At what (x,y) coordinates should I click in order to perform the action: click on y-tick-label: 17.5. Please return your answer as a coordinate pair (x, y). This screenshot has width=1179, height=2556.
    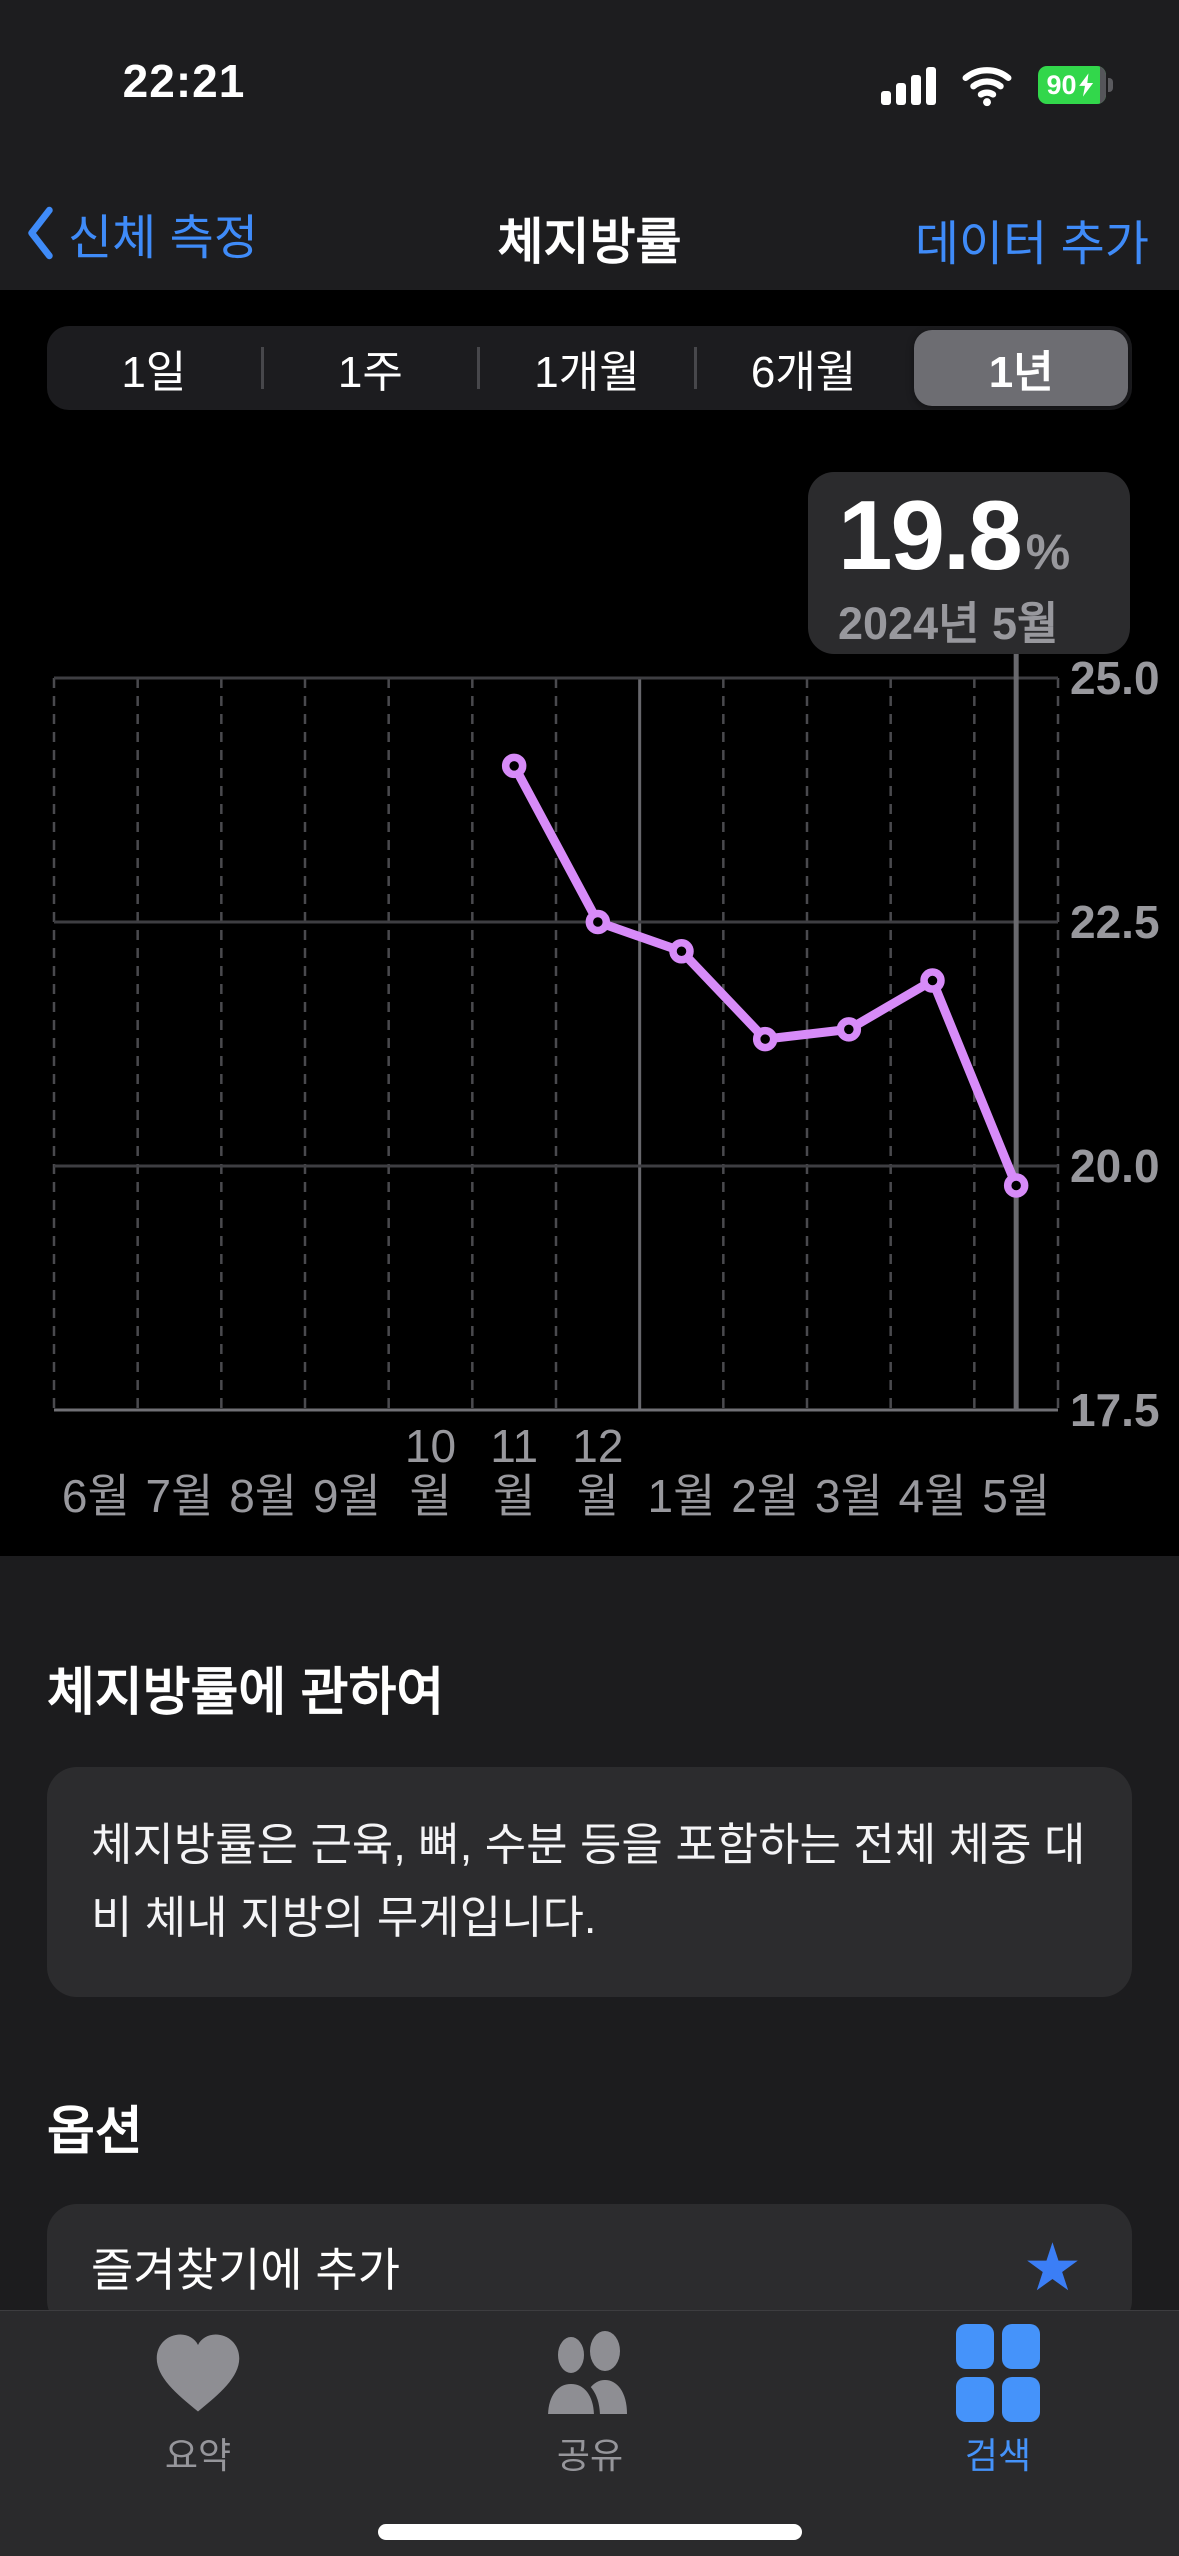
    Looking at the image, I should click on (1115, 1410).